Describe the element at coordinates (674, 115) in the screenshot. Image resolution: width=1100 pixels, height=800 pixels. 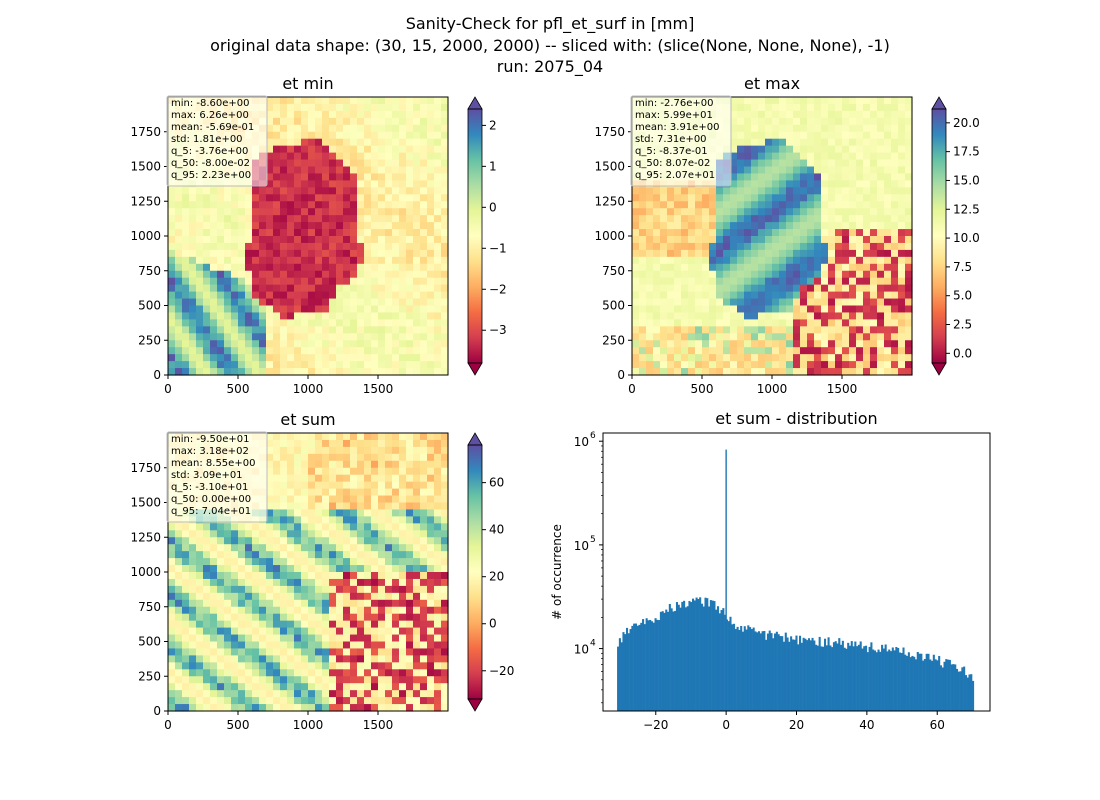
I see `stats-line: max: 5.99e+01` at that location.